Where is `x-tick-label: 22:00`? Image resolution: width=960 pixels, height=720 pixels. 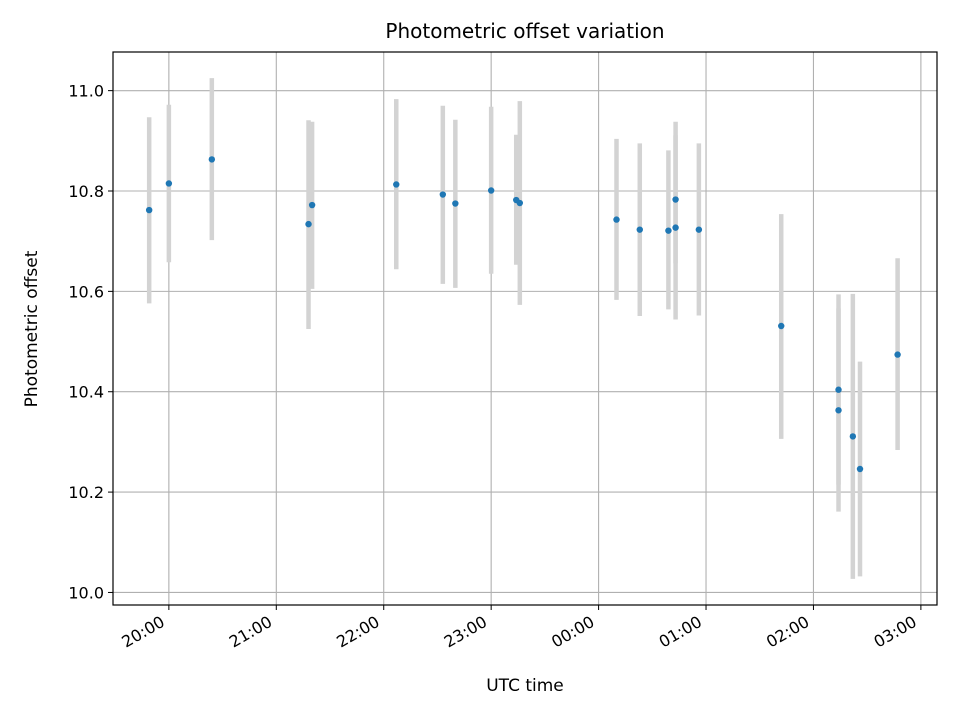
x-tick-label: 22:00 is located at coordinates (357, 632).